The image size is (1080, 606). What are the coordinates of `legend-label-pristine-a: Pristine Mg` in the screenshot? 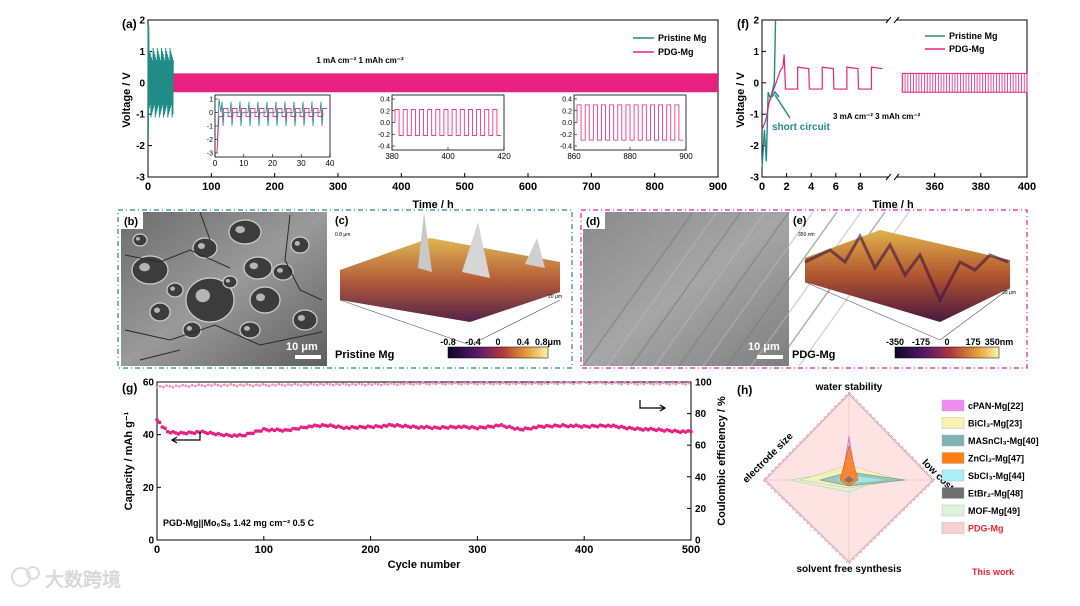 It's located at (682, 38).